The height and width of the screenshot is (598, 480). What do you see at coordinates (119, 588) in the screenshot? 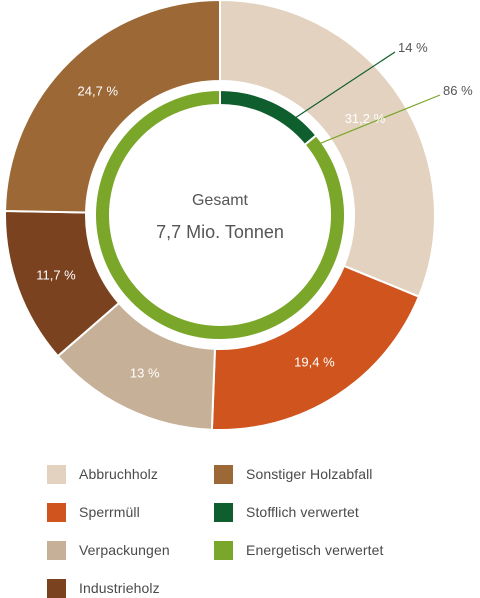
I see `legend-label-industrieholz: Industrieholz` at bounding box center [119, 588].